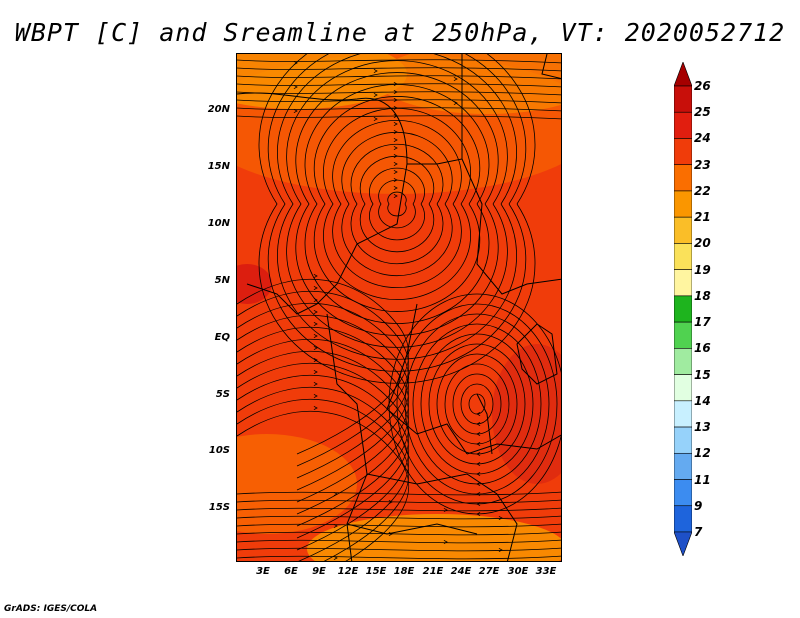 The height and width of the screenshot is (618, 800). I want to click on lat-label-10n: 10N, so click(218, 223).